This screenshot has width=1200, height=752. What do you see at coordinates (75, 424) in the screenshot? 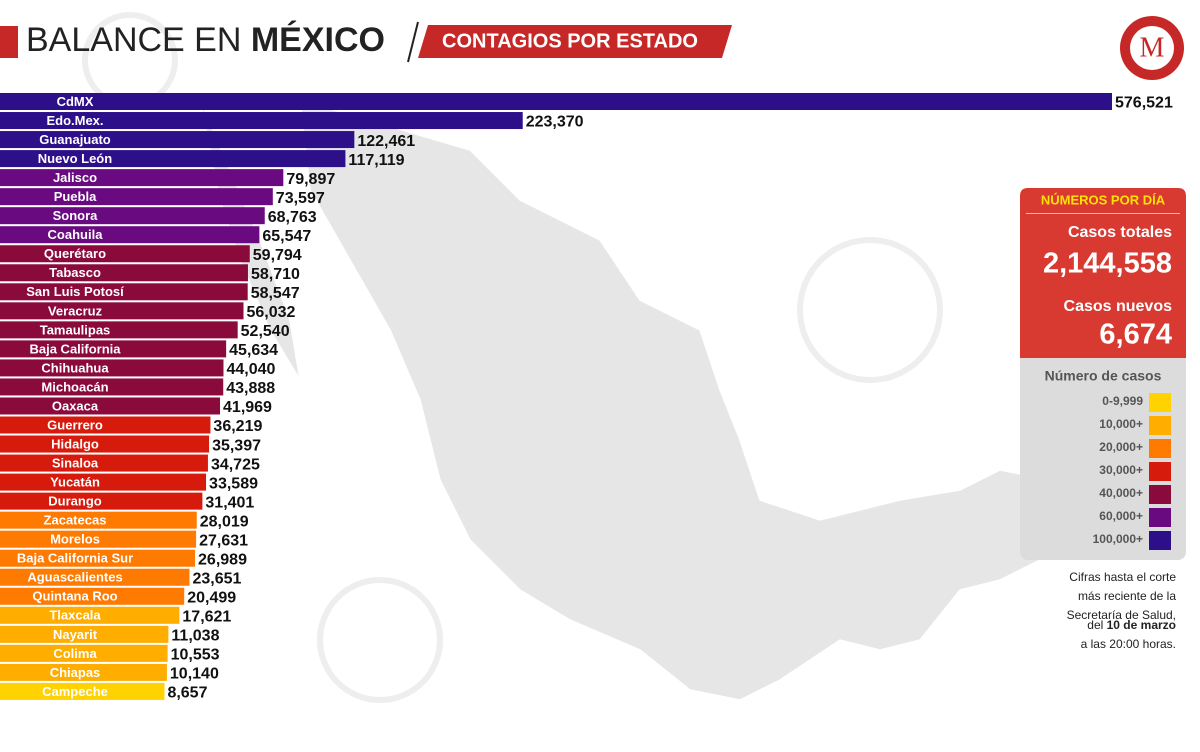
I see `category-label: Guerrero` at bounding box center [75, 424].